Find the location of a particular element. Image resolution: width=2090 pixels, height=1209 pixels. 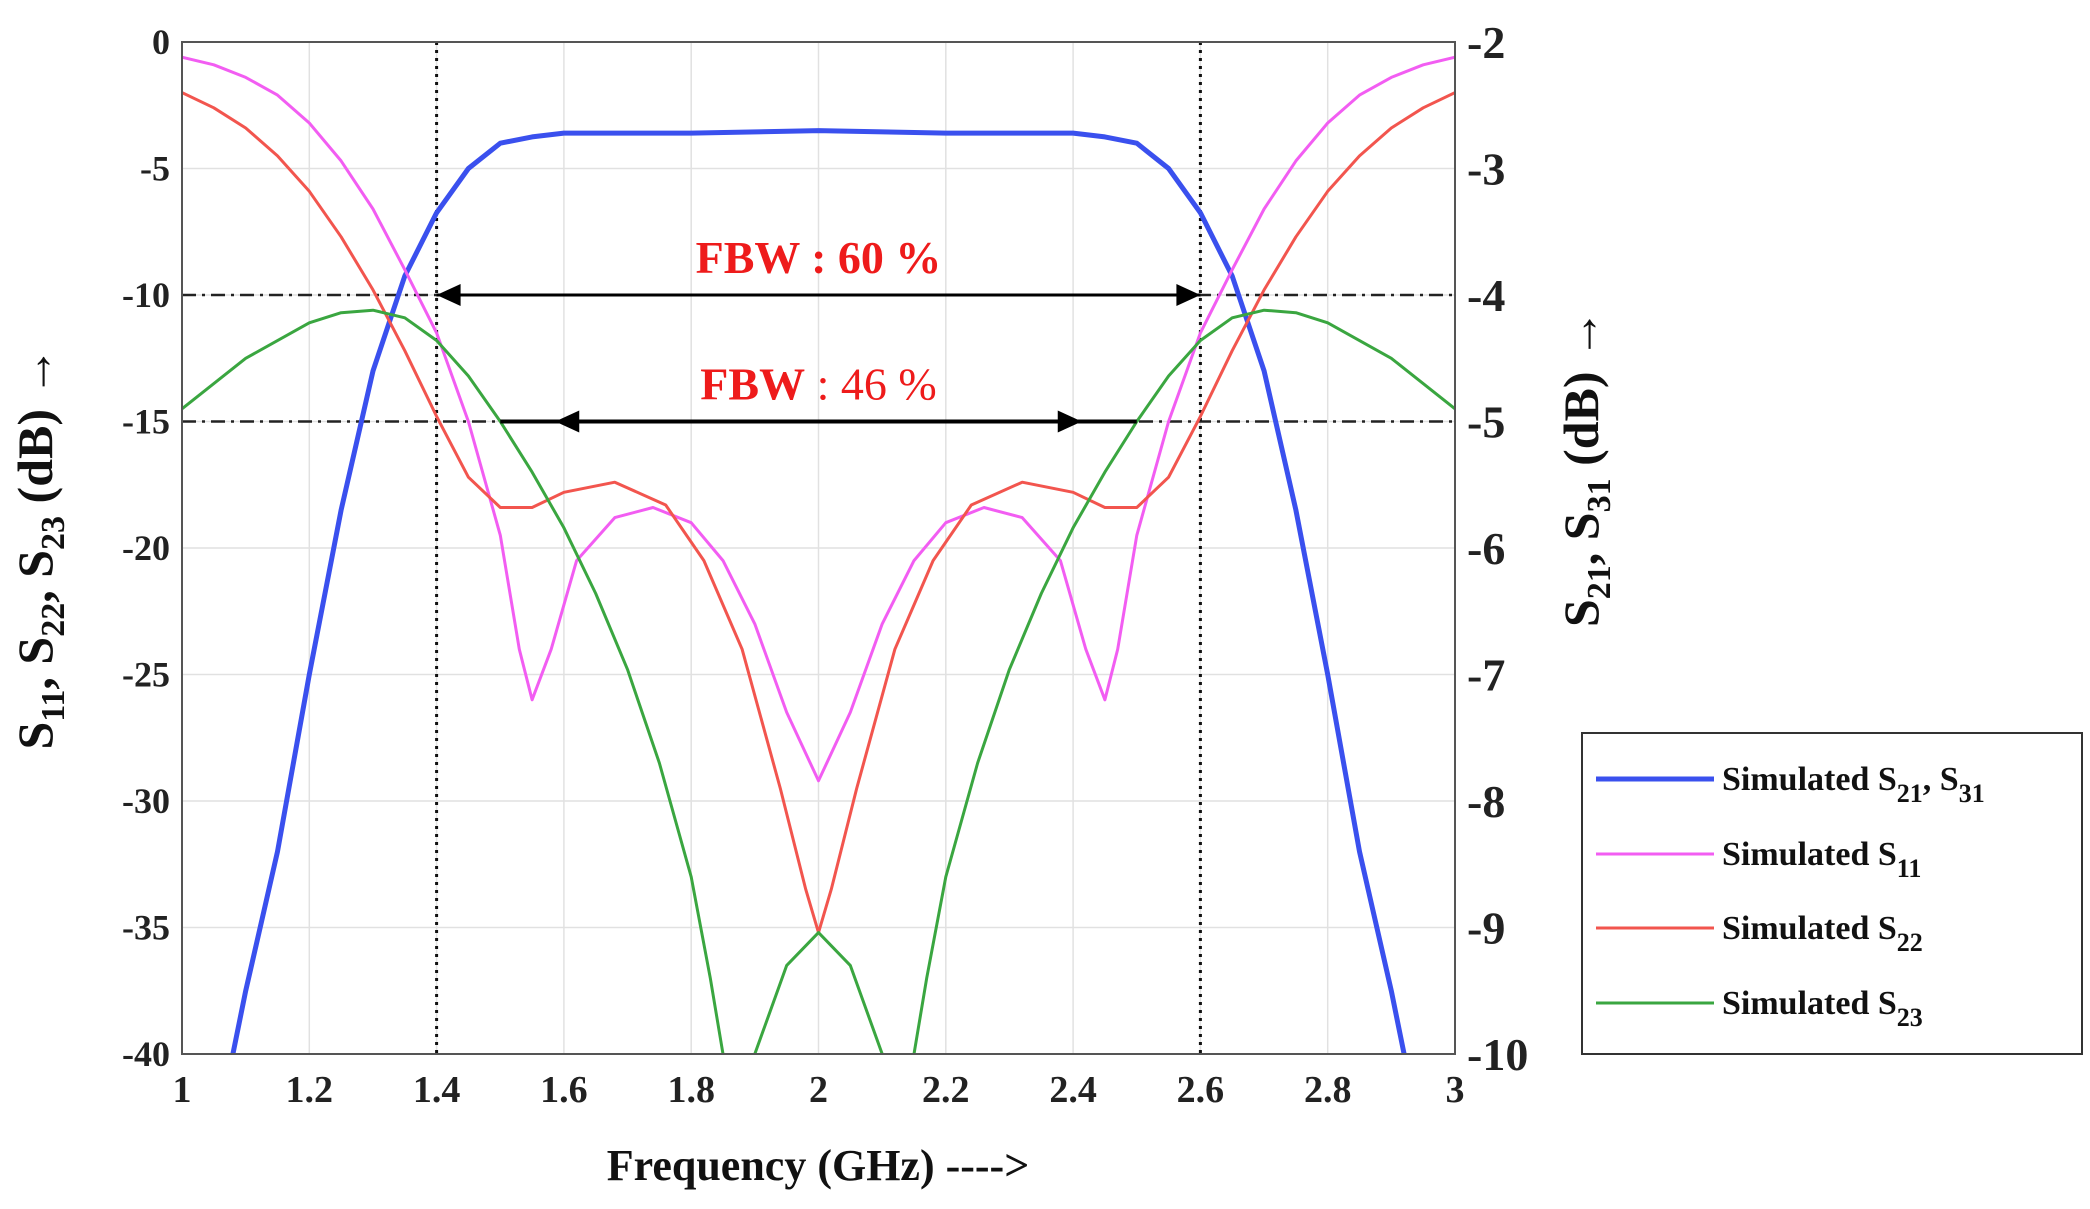

legend-entry: Simulated S11 is located at coordinates (1821, 859).